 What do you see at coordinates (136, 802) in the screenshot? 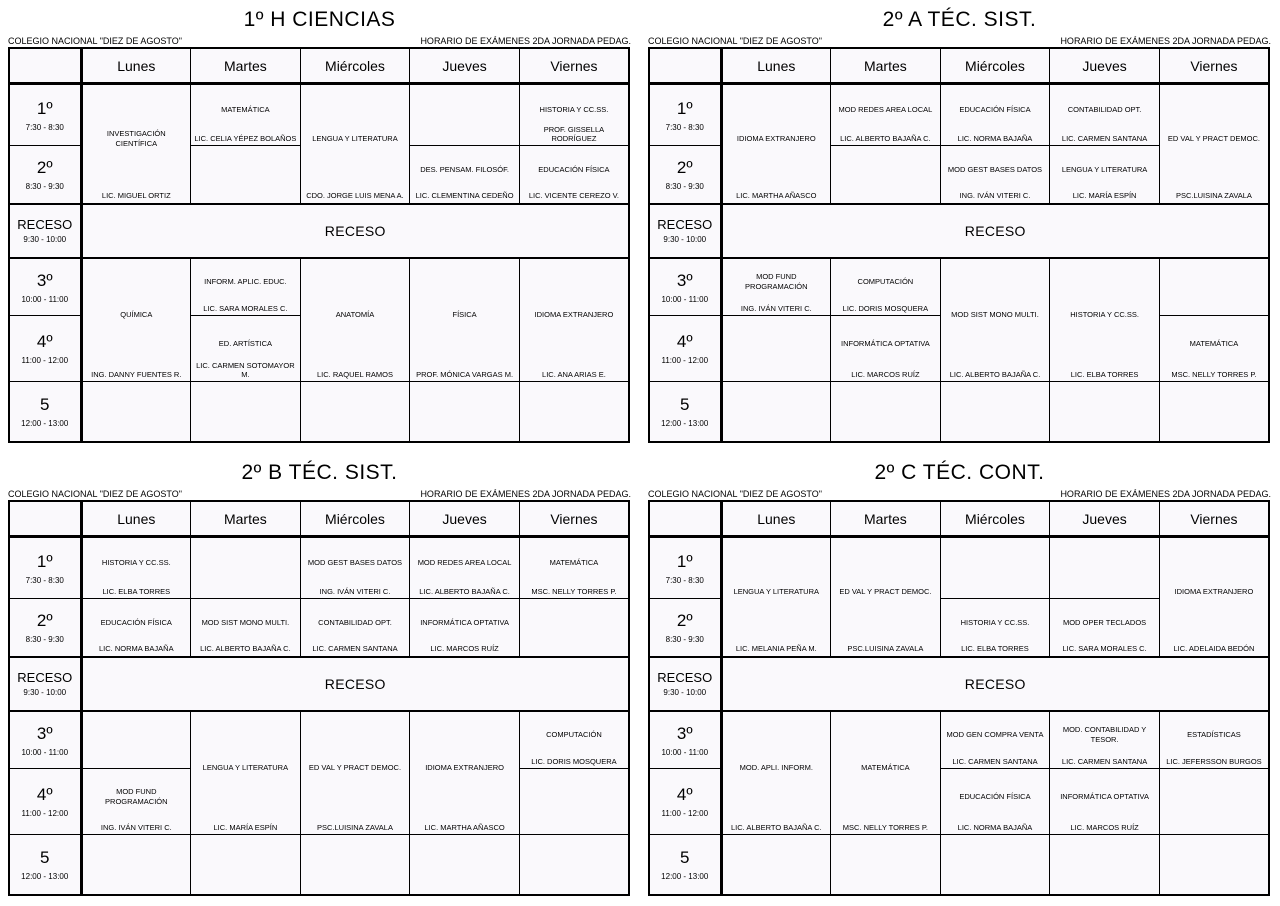
I see `class-slot: MOD FUND PROGRAMACIÓN ING. IVÁN VITERI C.` at bounding box center [136, 802].